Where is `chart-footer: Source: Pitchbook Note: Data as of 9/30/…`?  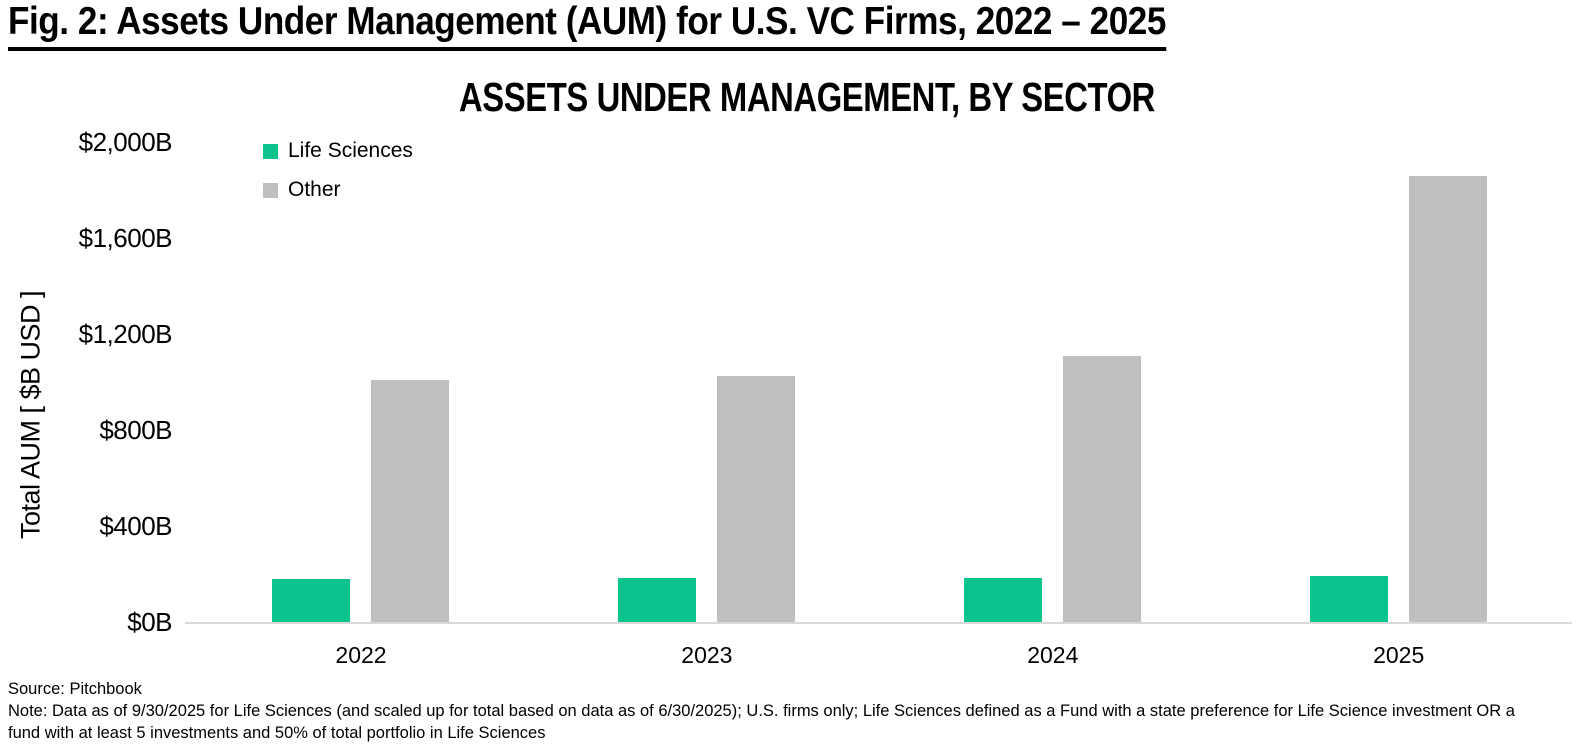 chart-footer: Source: Pitchbook Note: Data as of 9/30/… is located at coordinates (778, 711).